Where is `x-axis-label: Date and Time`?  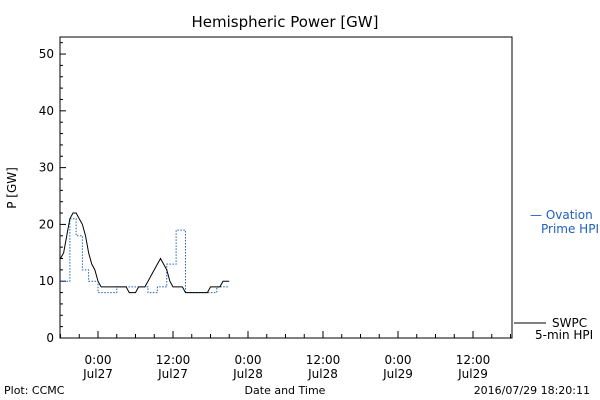 x-axis-label: Date and Time is located at coordinates (285, 390).